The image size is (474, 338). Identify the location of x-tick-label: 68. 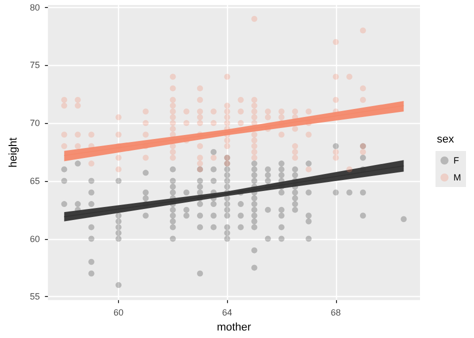
(335, 313).